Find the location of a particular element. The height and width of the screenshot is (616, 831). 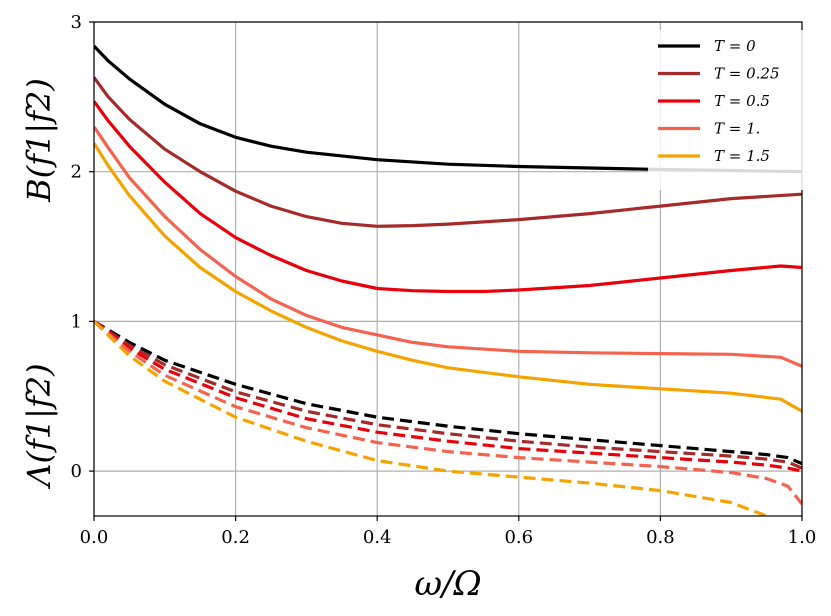

y-tick-label: 2 is located at coordinates (76, 172).